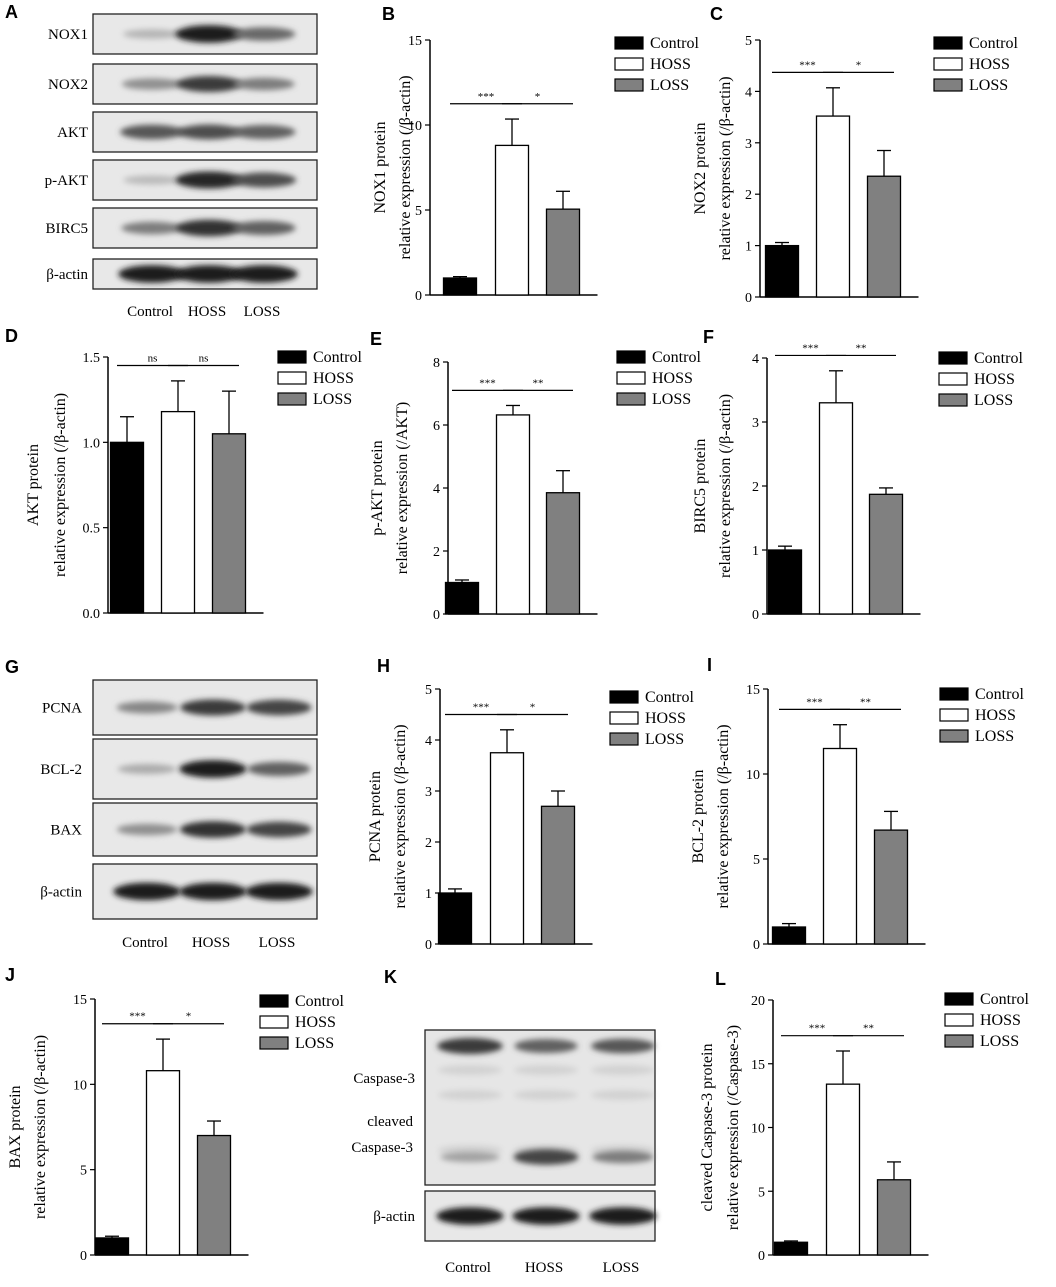 The image size is (1056, 1287). I want to click on band-label: AKT, so click(72, 133).